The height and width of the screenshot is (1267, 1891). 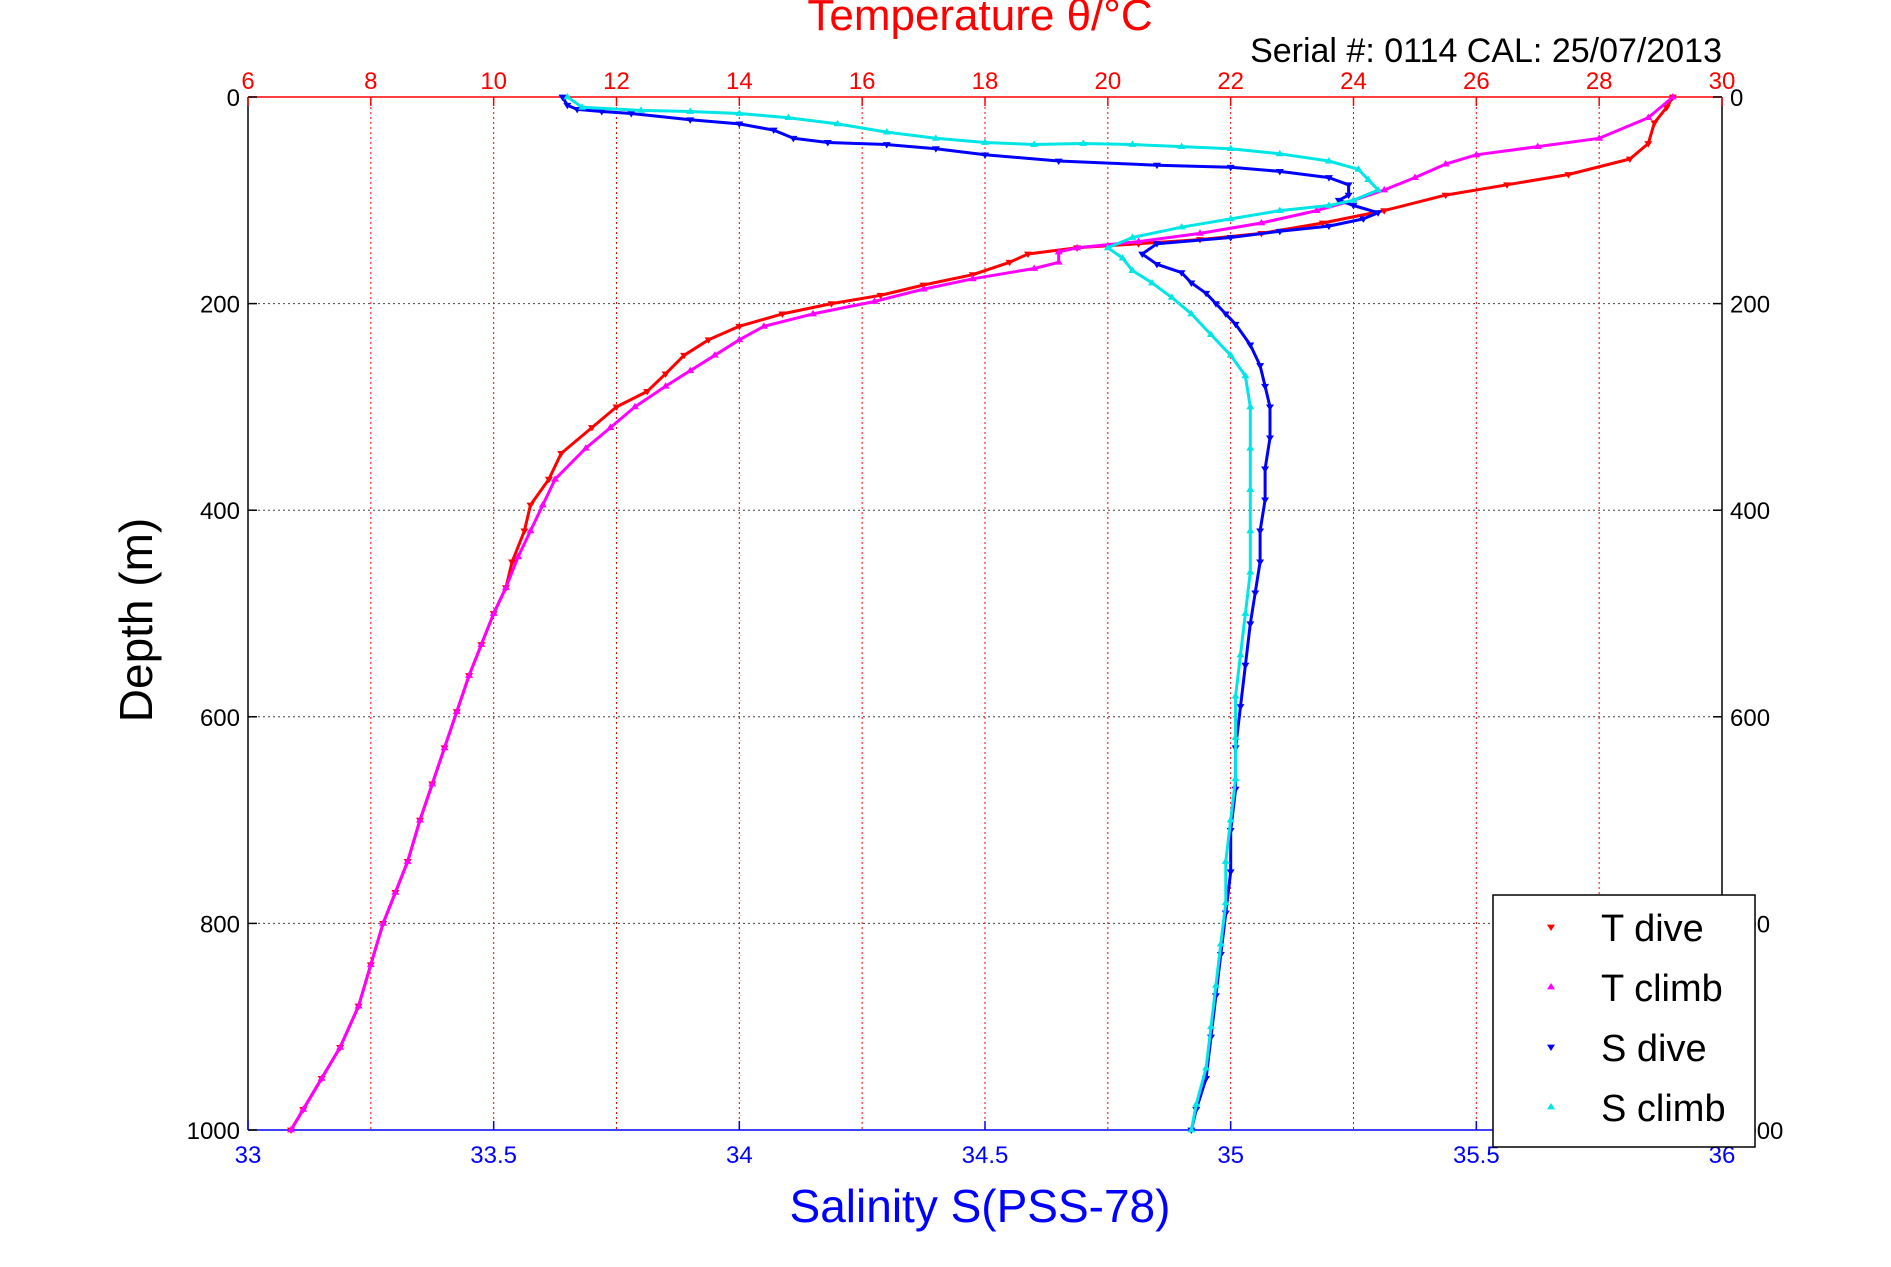 I want to click on legend-item-t-dive: T dive, so click(x=1625, y=929).